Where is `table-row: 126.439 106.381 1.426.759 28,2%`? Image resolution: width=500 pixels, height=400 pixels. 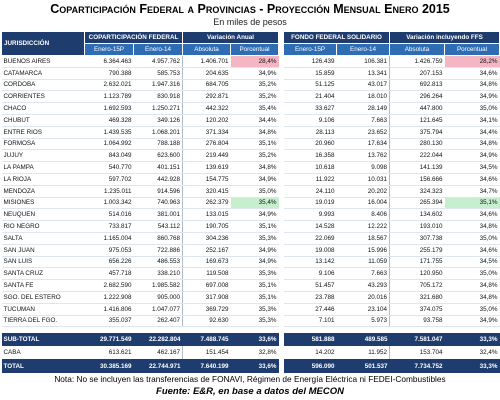
table-row: 126.439 106.381 1.426.759 28,2% is located at coordinates (391, 61).